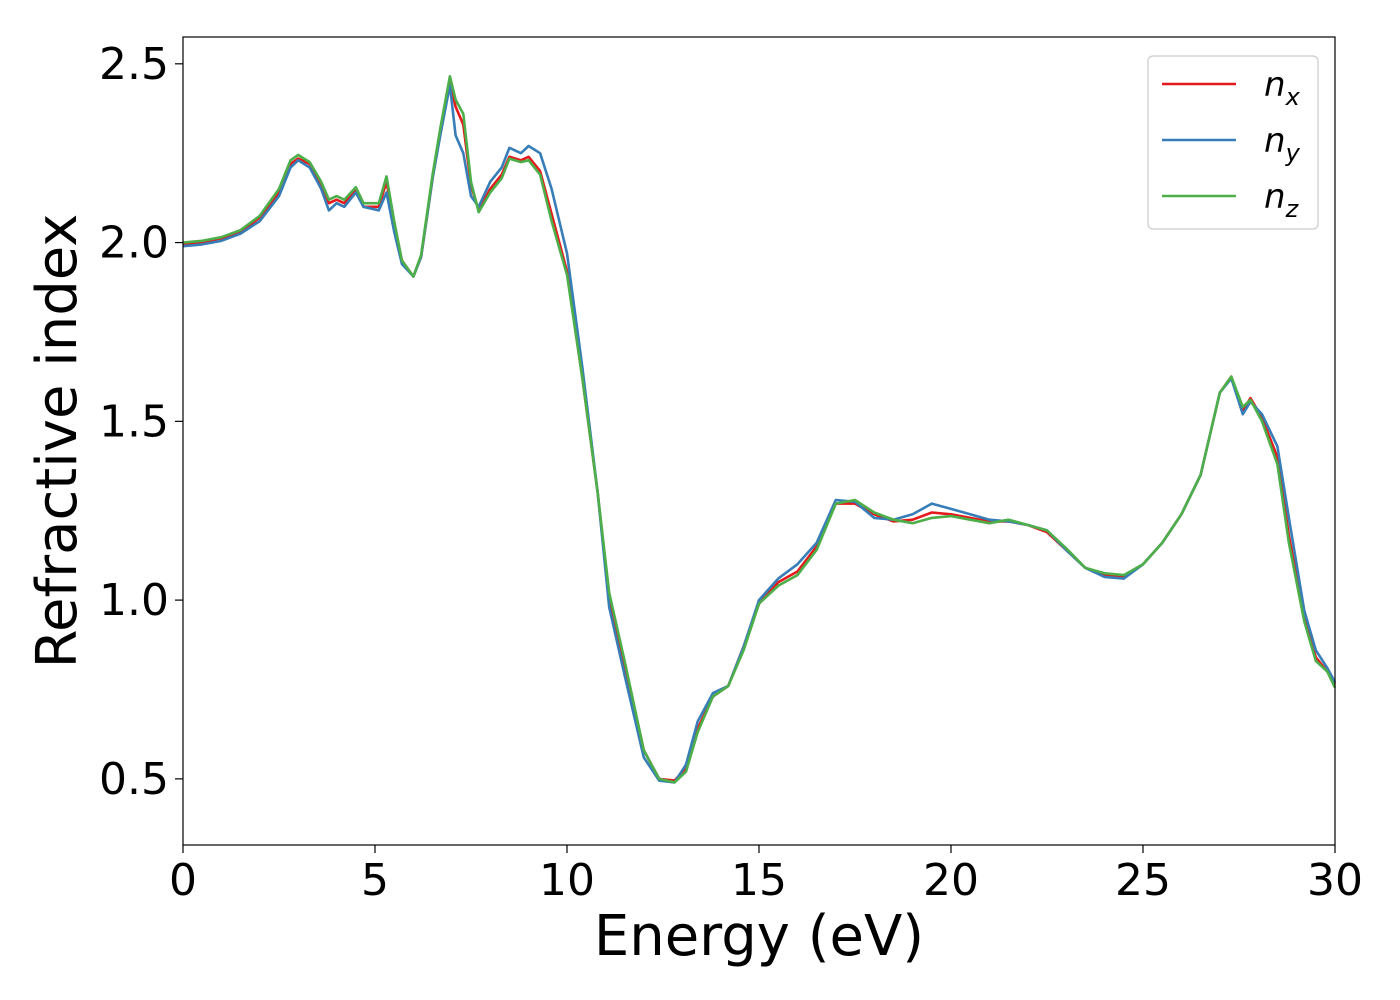 The image size is (1400, 1000). What do you see at coordinates (134, 779) in the screenshot?
I see `y-tick-label: 0.5` at bounding box center [134, 779].